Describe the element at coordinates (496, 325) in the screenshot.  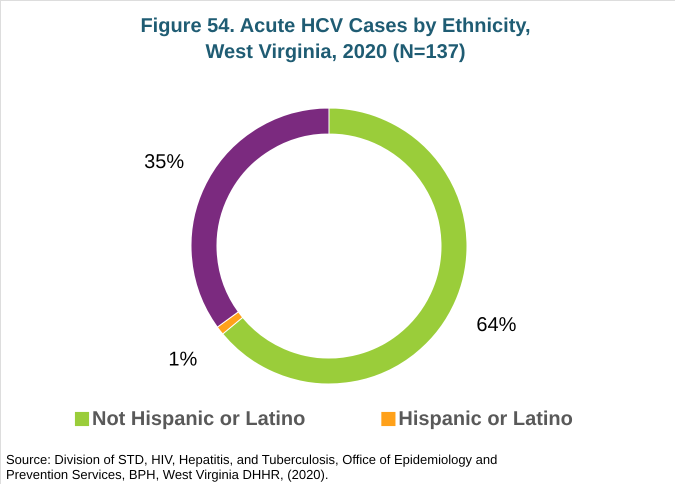
I see `data-label: 64%` at that location.